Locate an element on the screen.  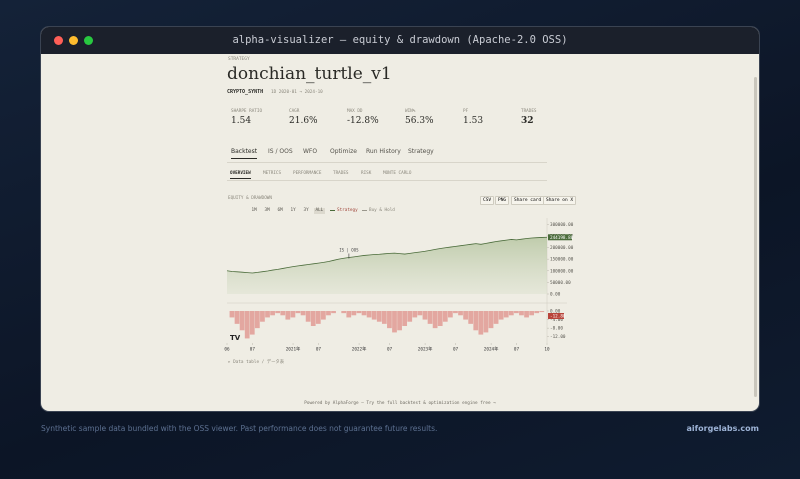
scrollbar is located at coordinates (755, 237).